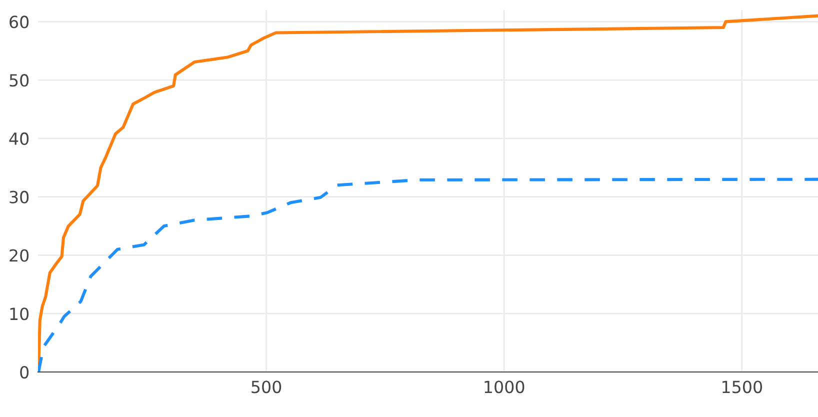  What do you see at coordinates (19, 139) in the screenshot?
I see `y-tick-label: 40` at bounding box center [19, 139].